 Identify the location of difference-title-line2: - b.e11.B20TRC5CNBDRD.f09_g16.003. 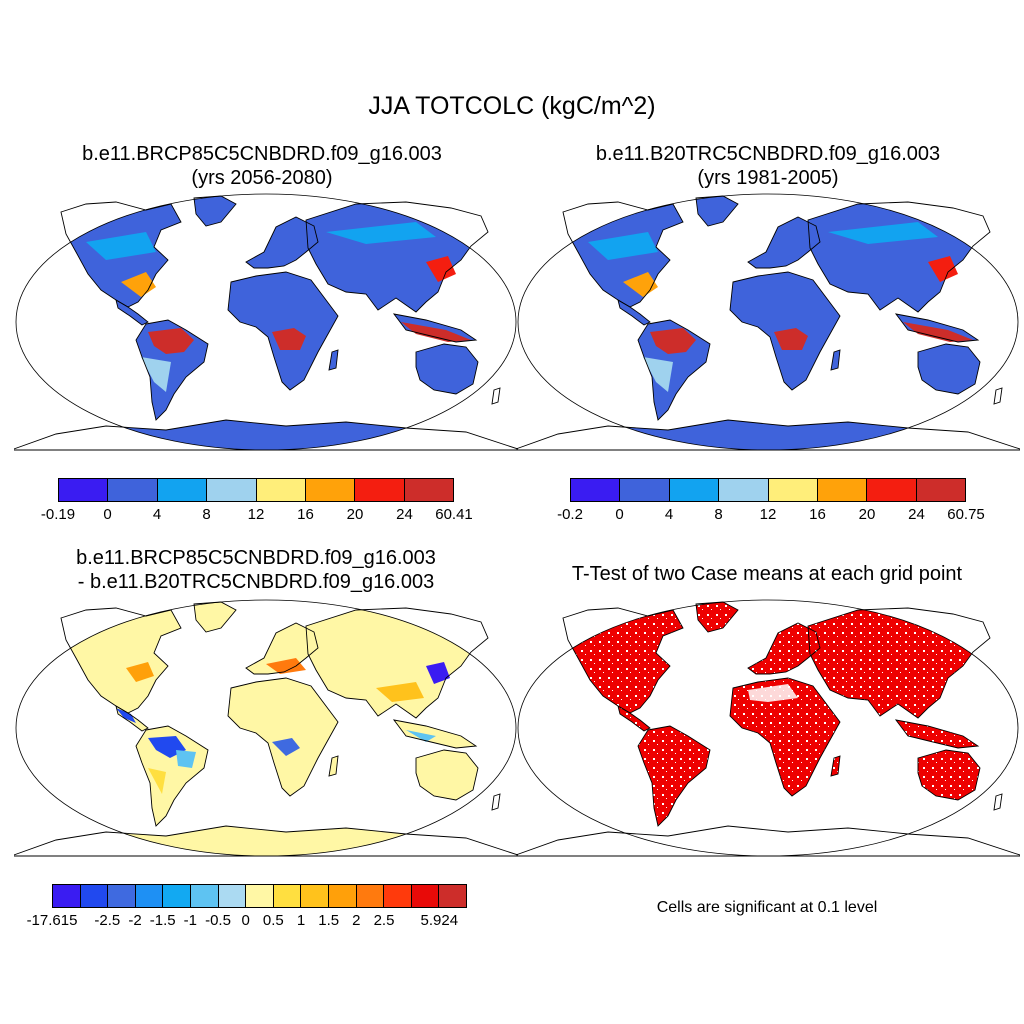
(256, 582).